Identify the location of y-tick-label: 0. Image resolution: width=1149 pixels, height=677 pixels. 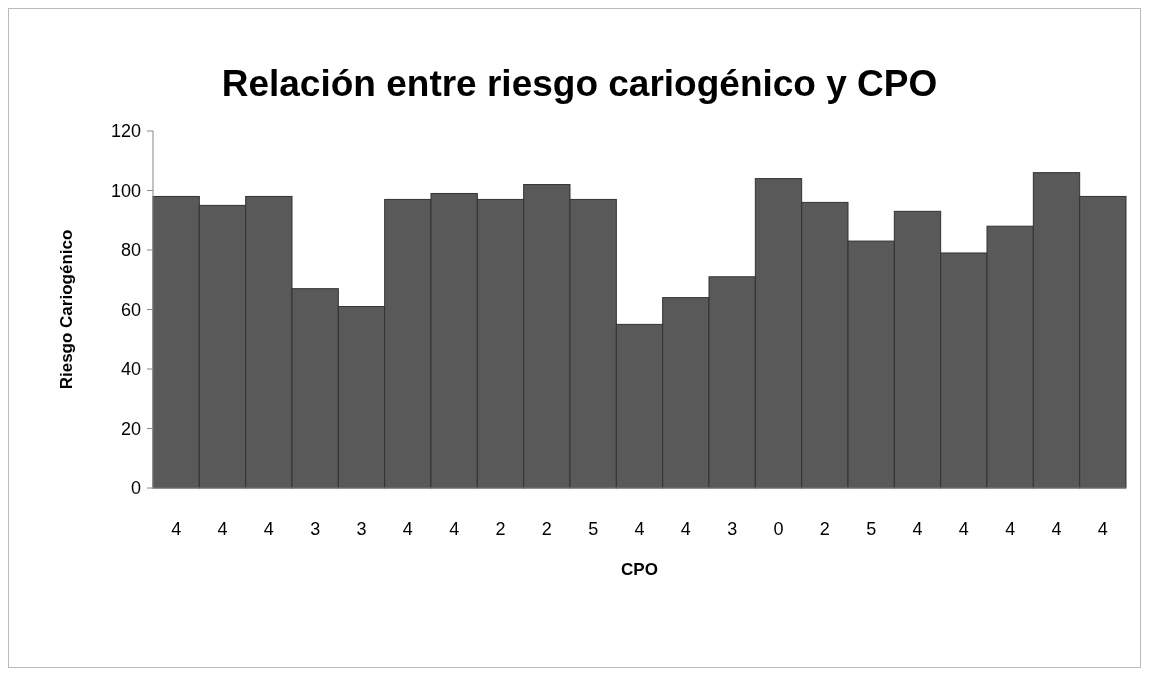
(135, 488).